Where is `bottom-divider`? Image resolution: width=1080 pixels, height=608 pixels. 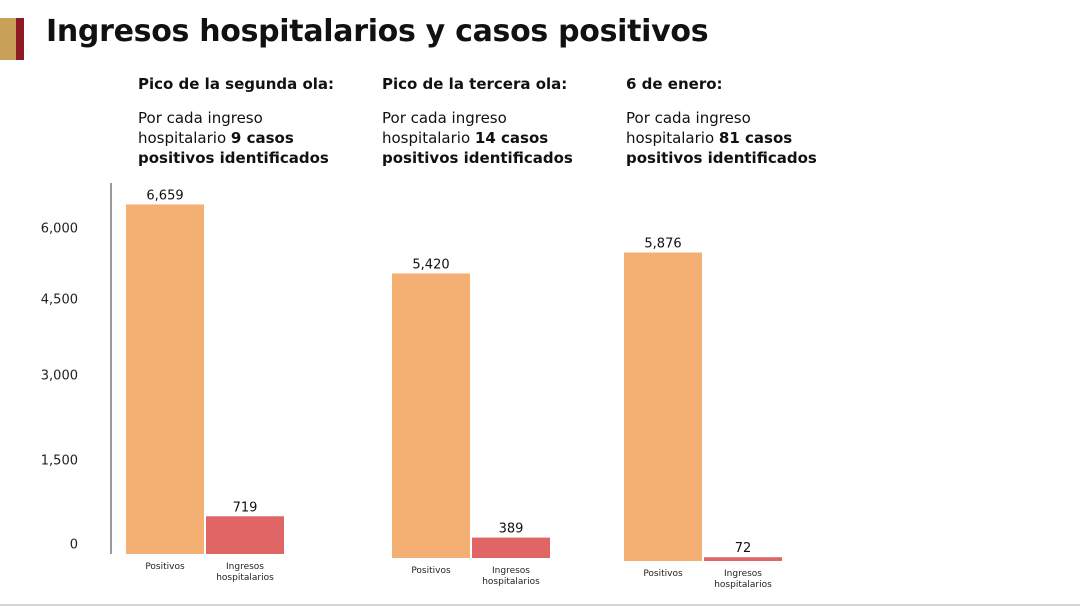
bottom-divider is located at coordinates (540, 605).